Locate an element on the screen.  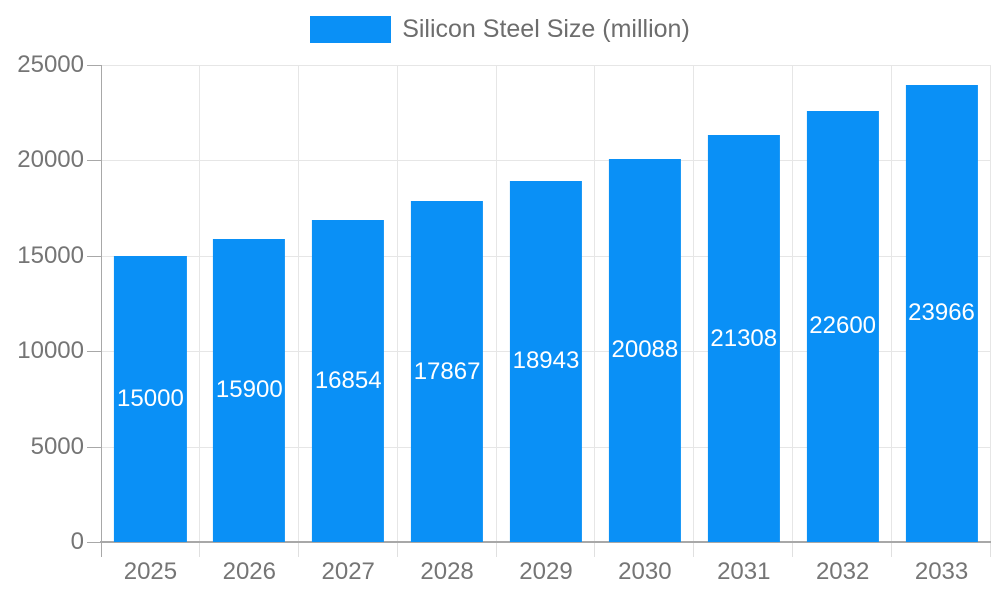
bar-2028: 17867 is located at coordinates (447, 371).